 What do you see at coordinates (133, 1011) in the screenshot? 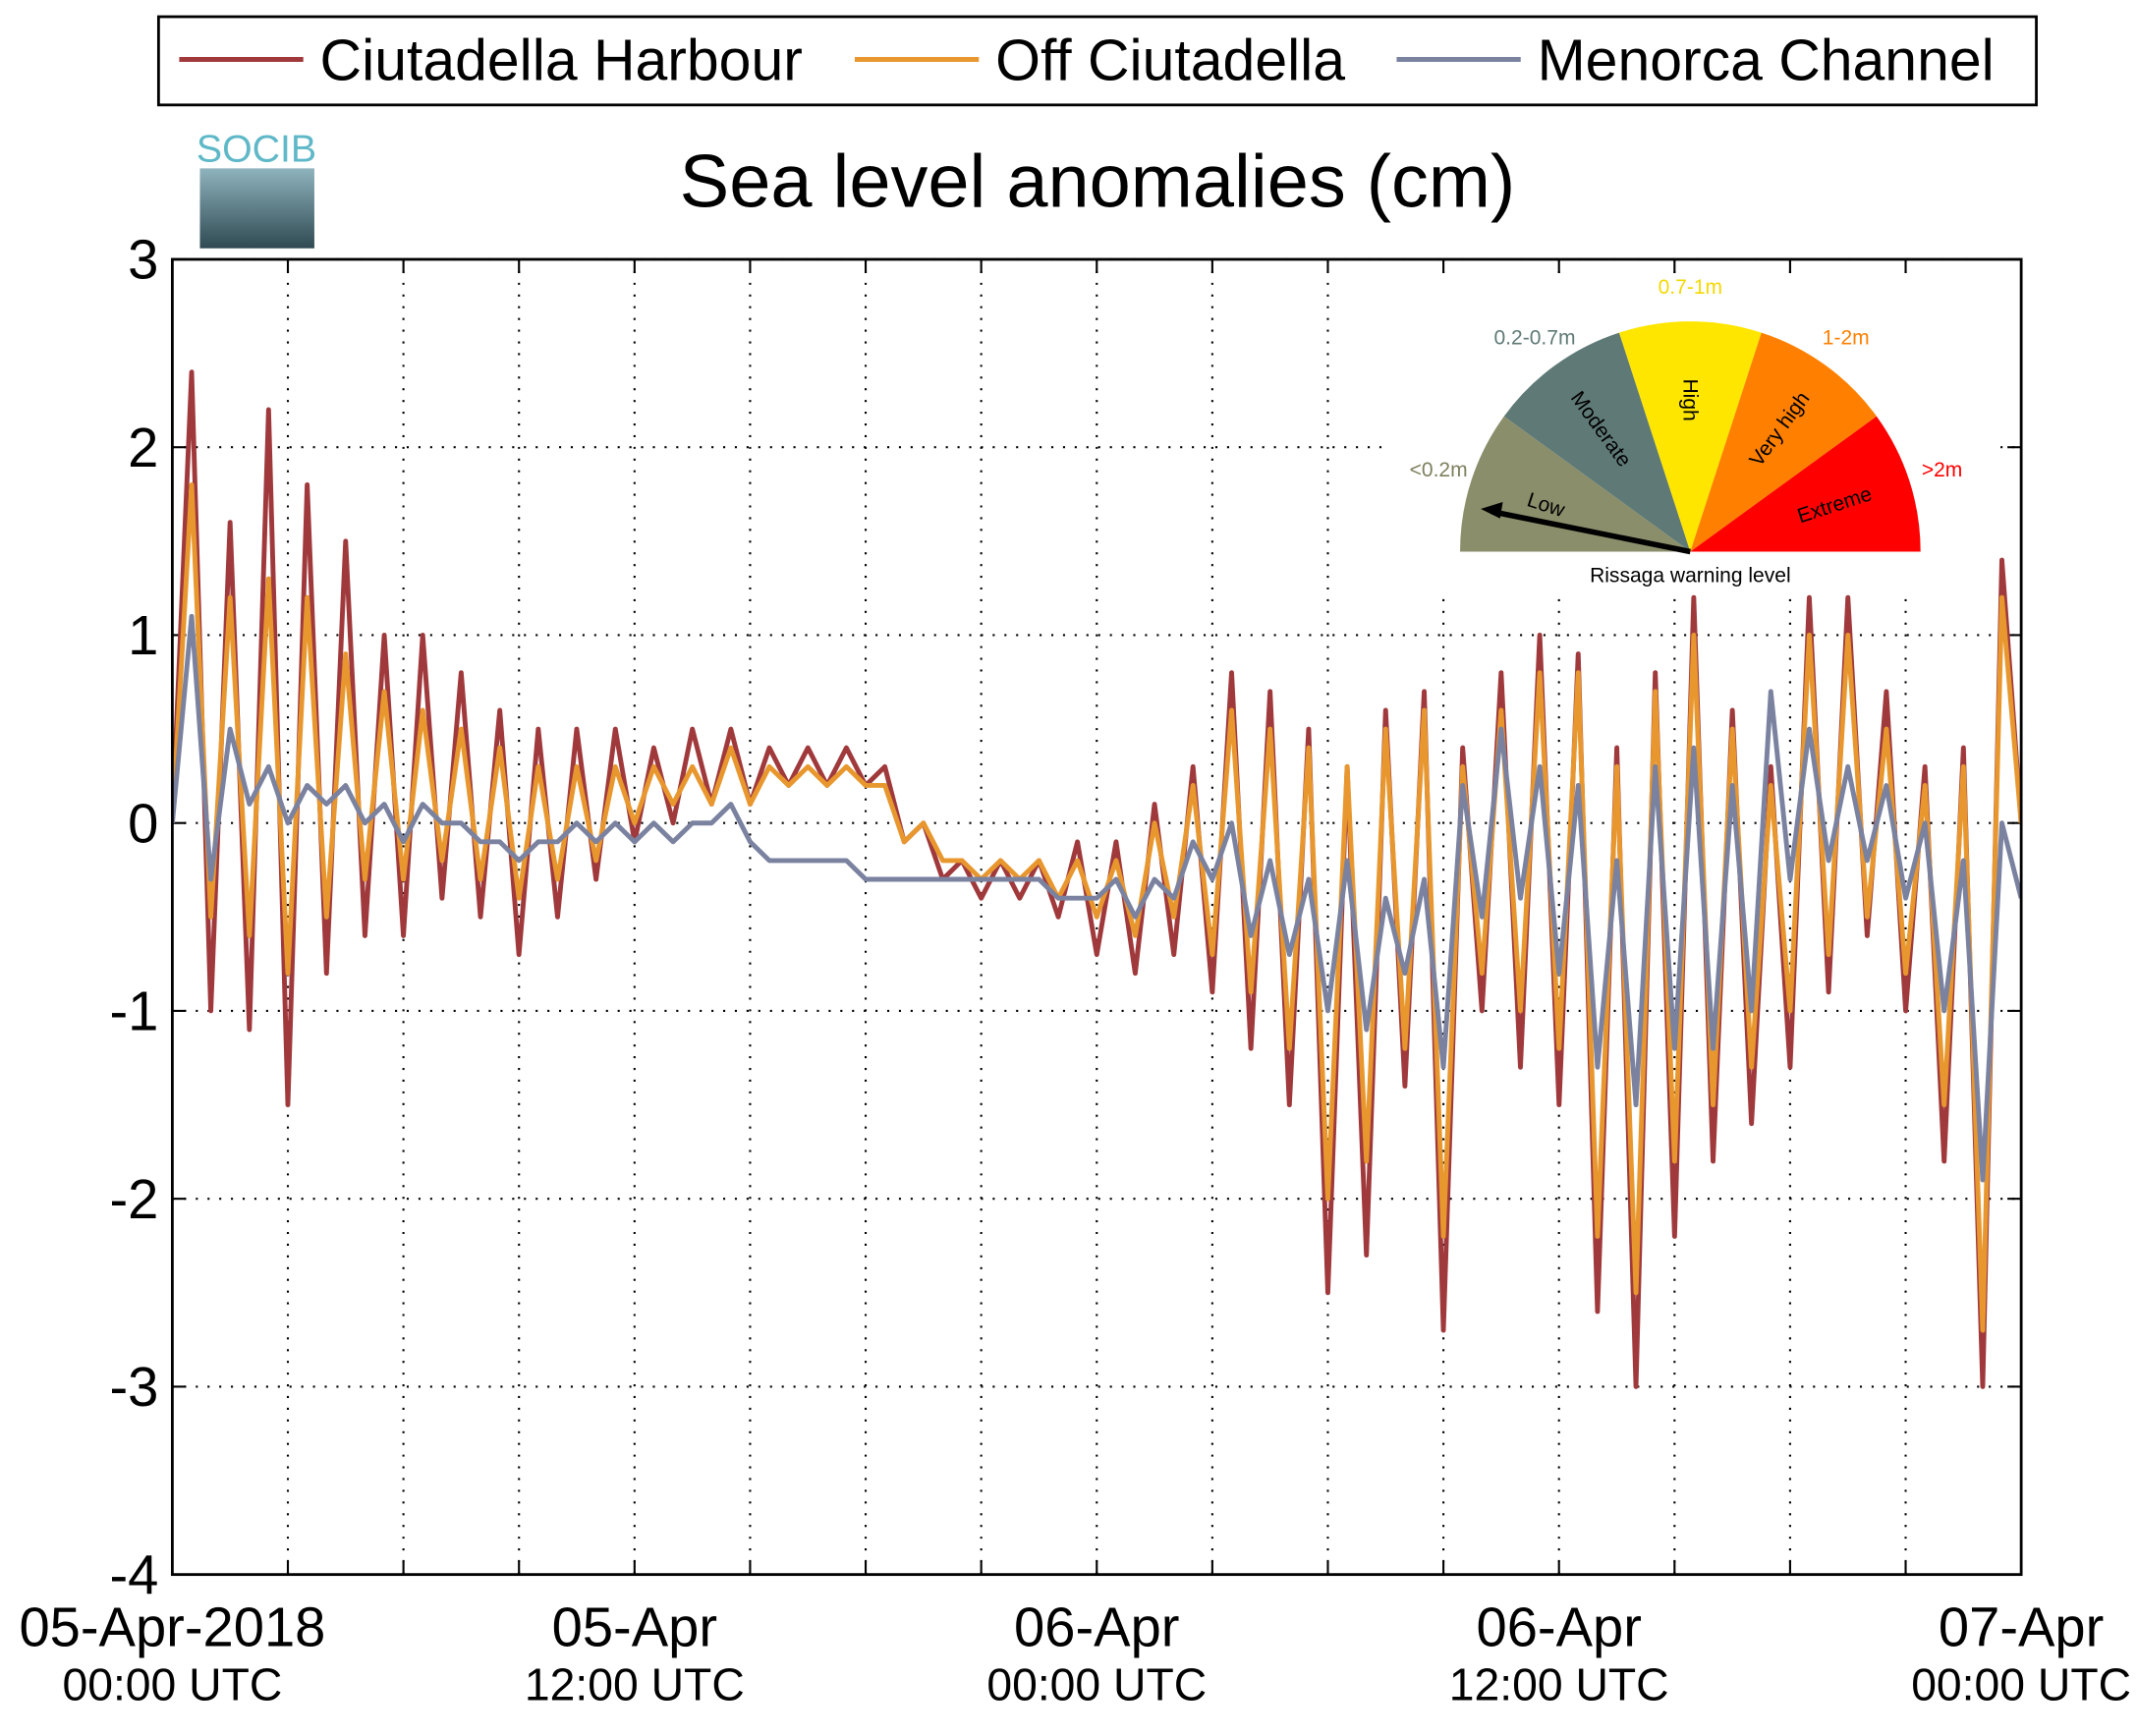
I see `y-tick-label: -1` at bounding box center [133, 1011].